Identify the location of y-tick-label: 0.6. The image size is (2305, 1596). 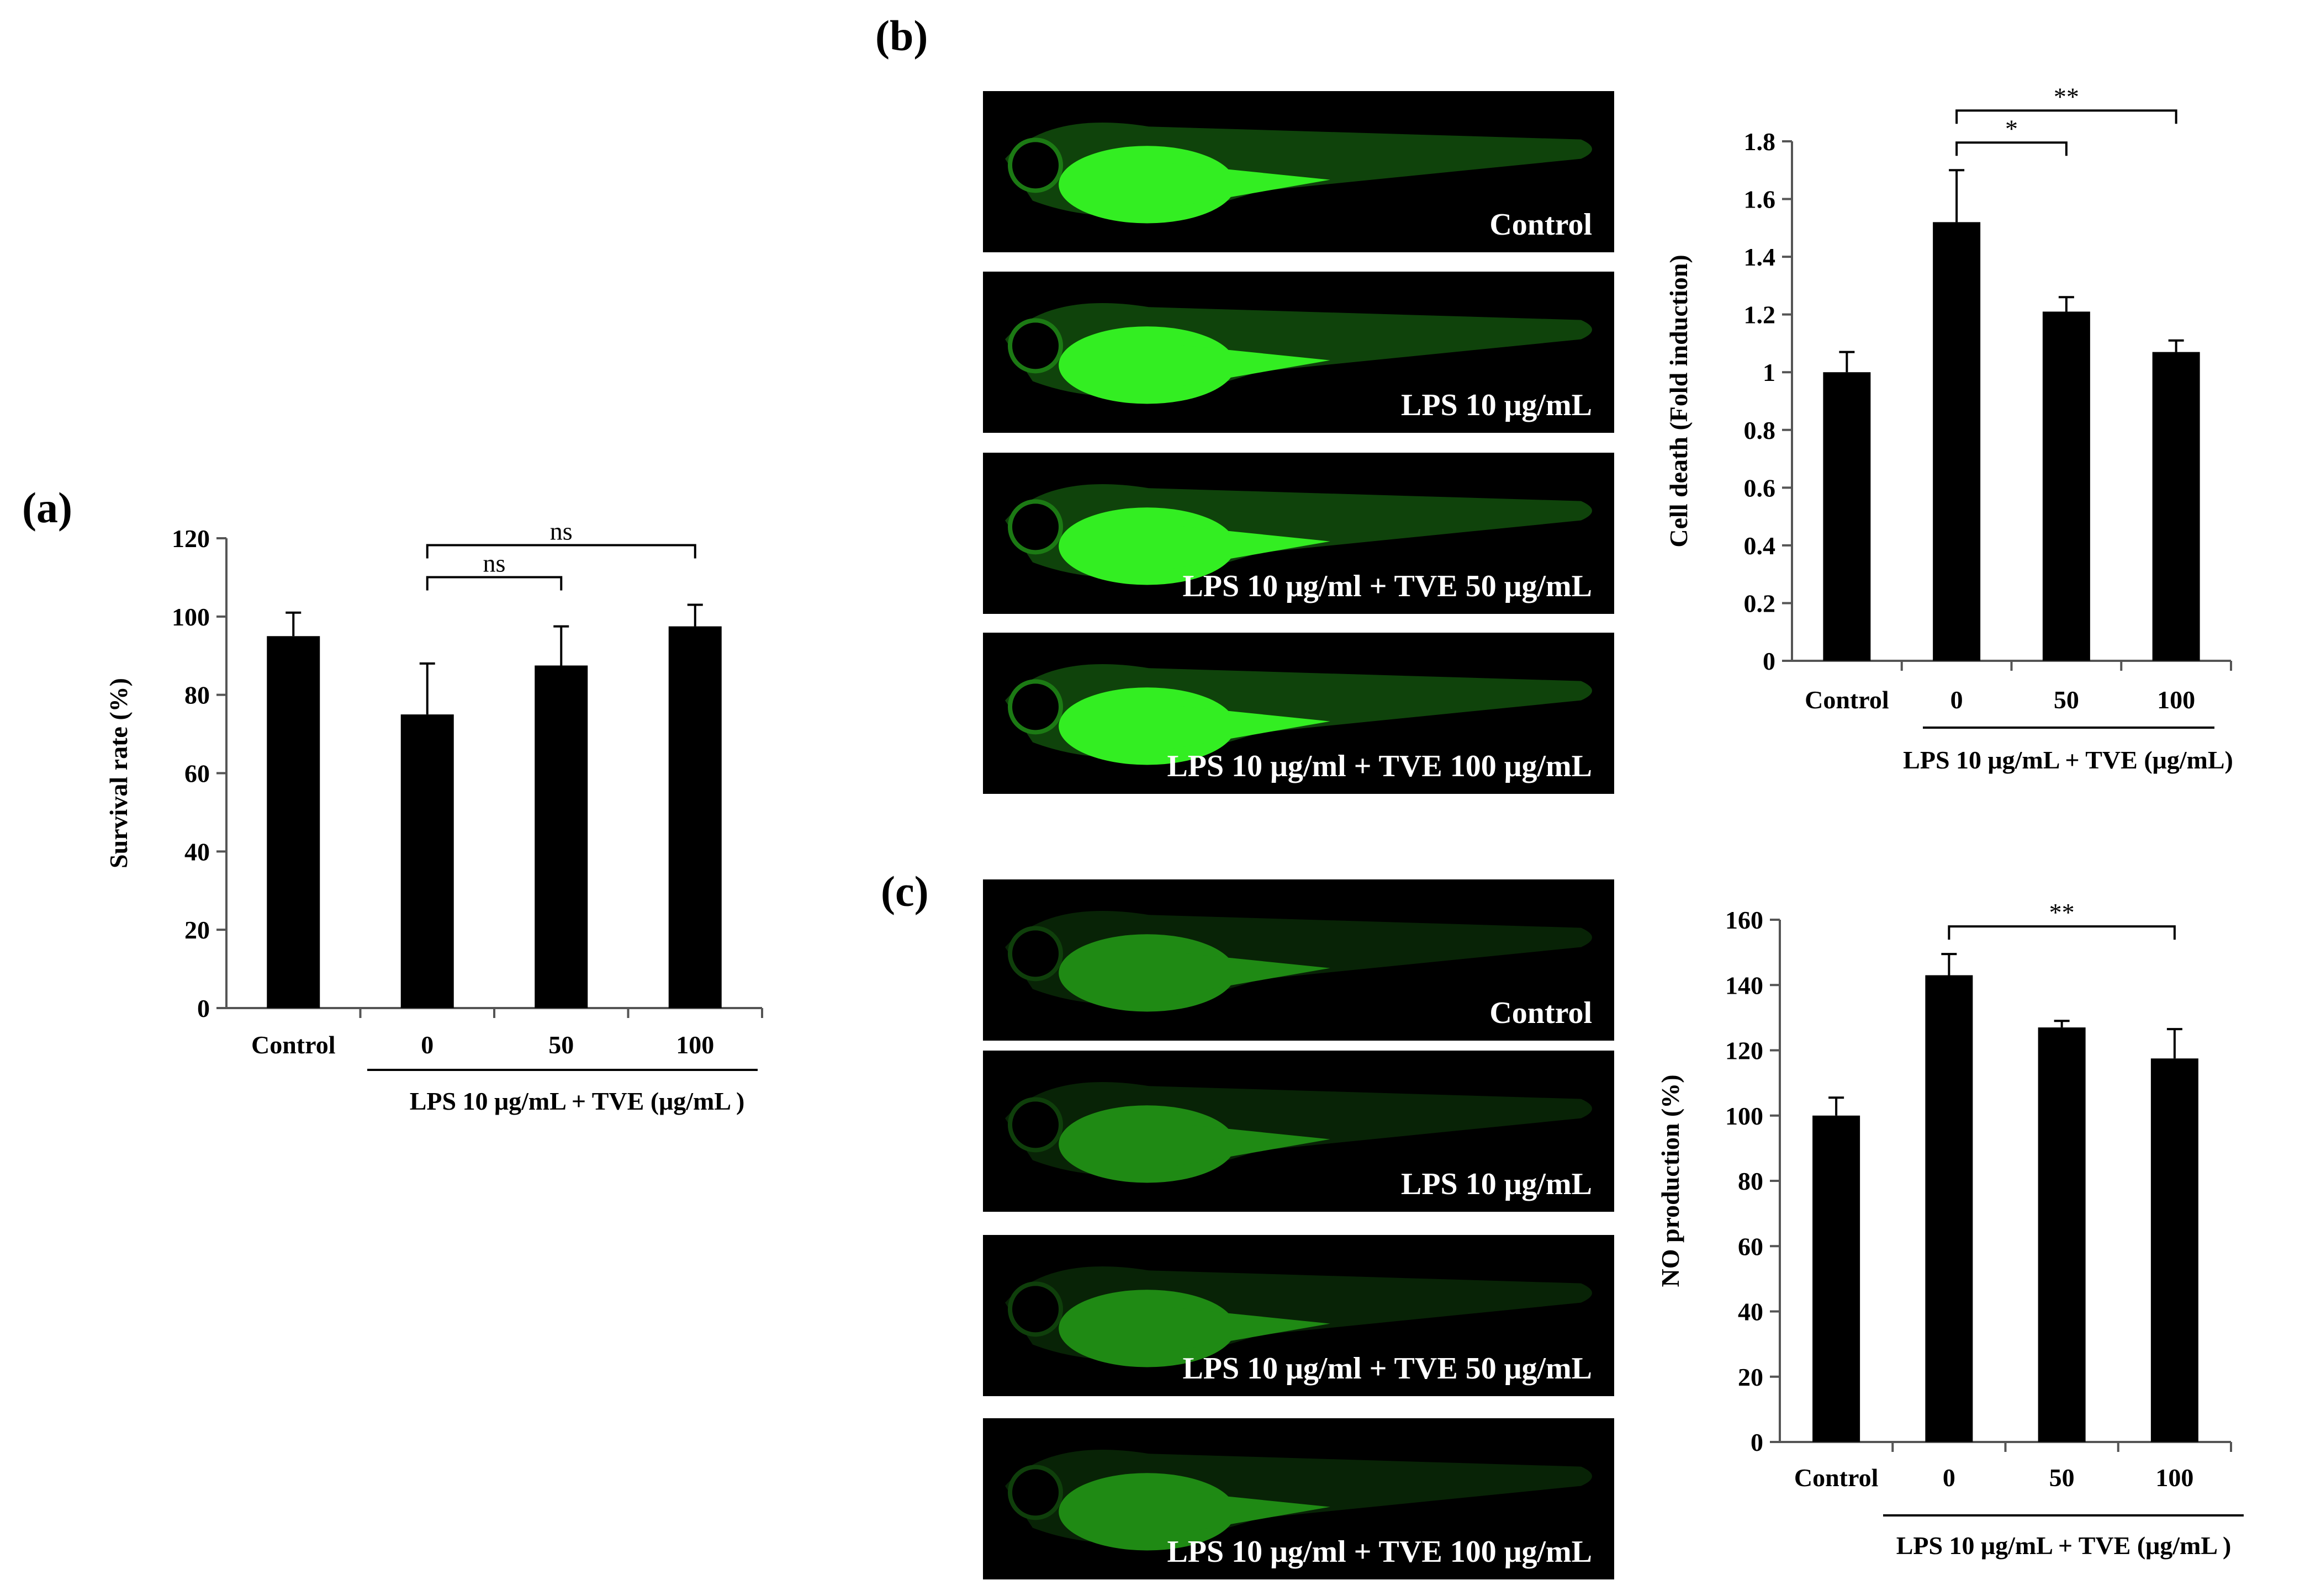
(1760, 488).